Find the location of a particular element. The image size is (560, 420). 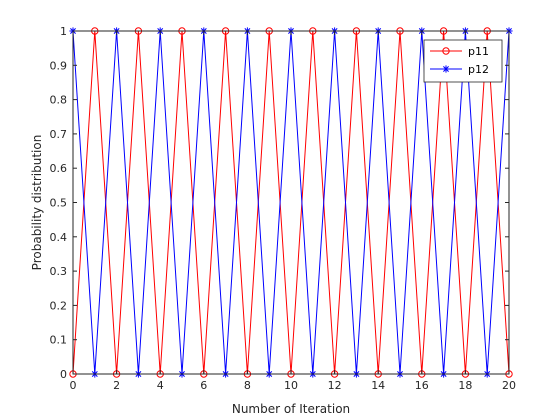

x-tick-label: 16 is located at coordinates (422, 385).